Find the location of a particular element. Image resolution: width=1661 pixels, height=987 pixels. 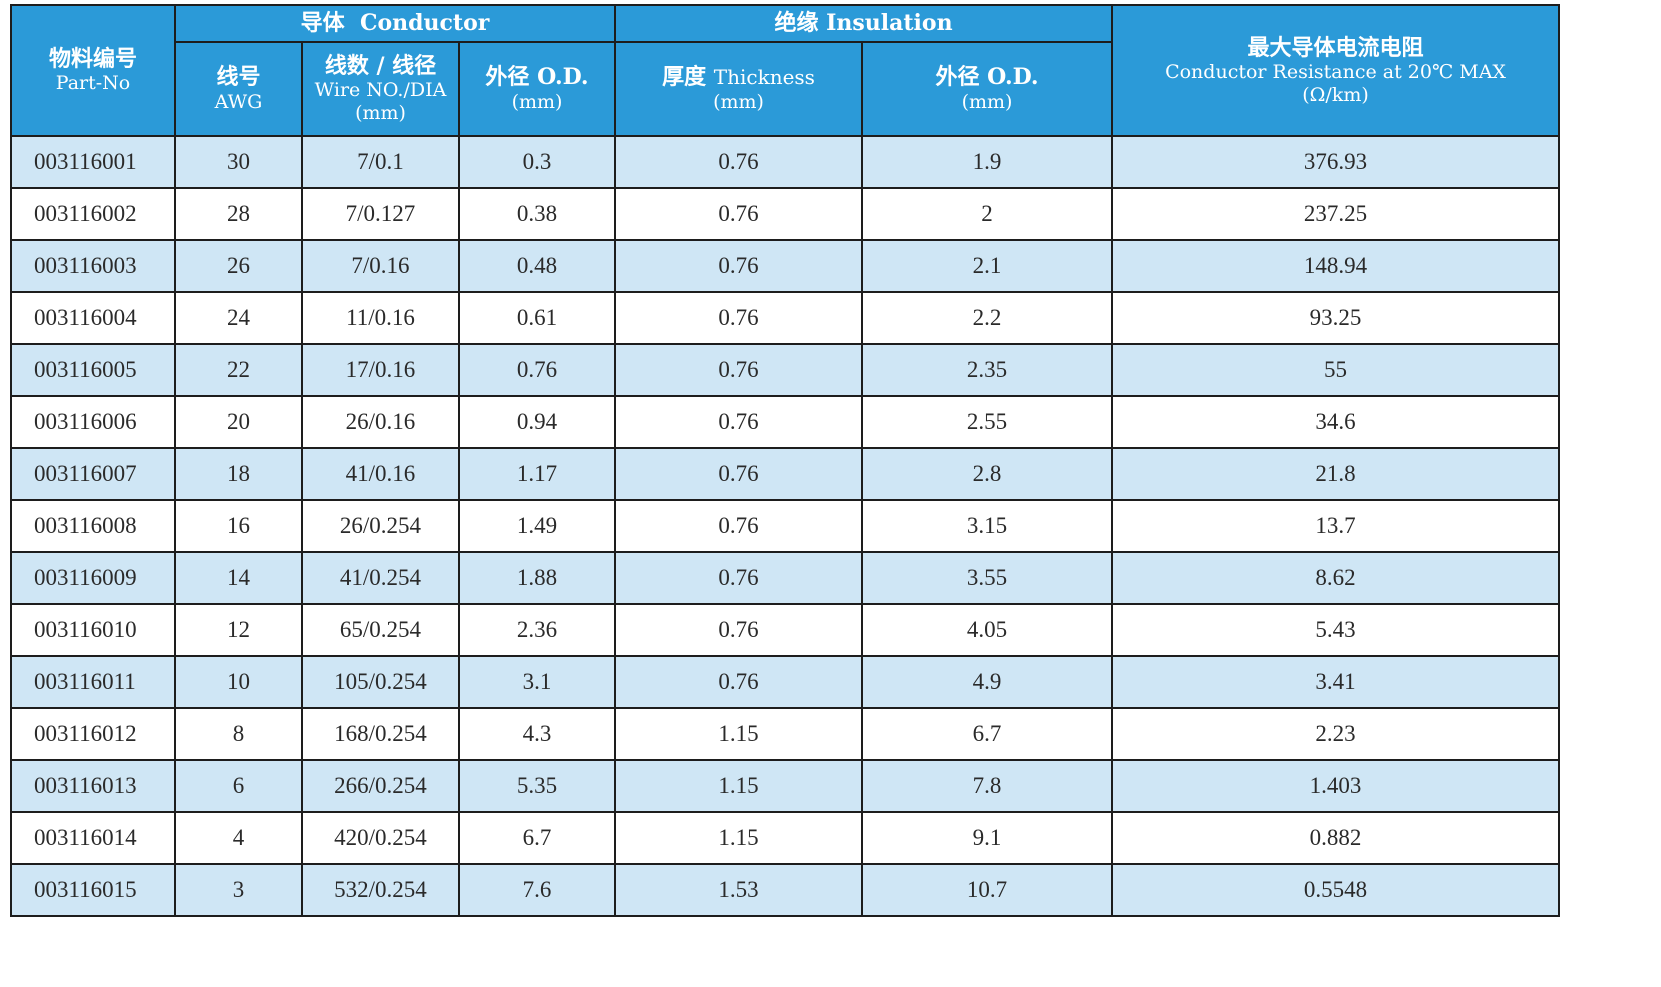

header-wire: 线数 / 线径 Wire NO./DIA (mm) is located at coordinates (380, 89).